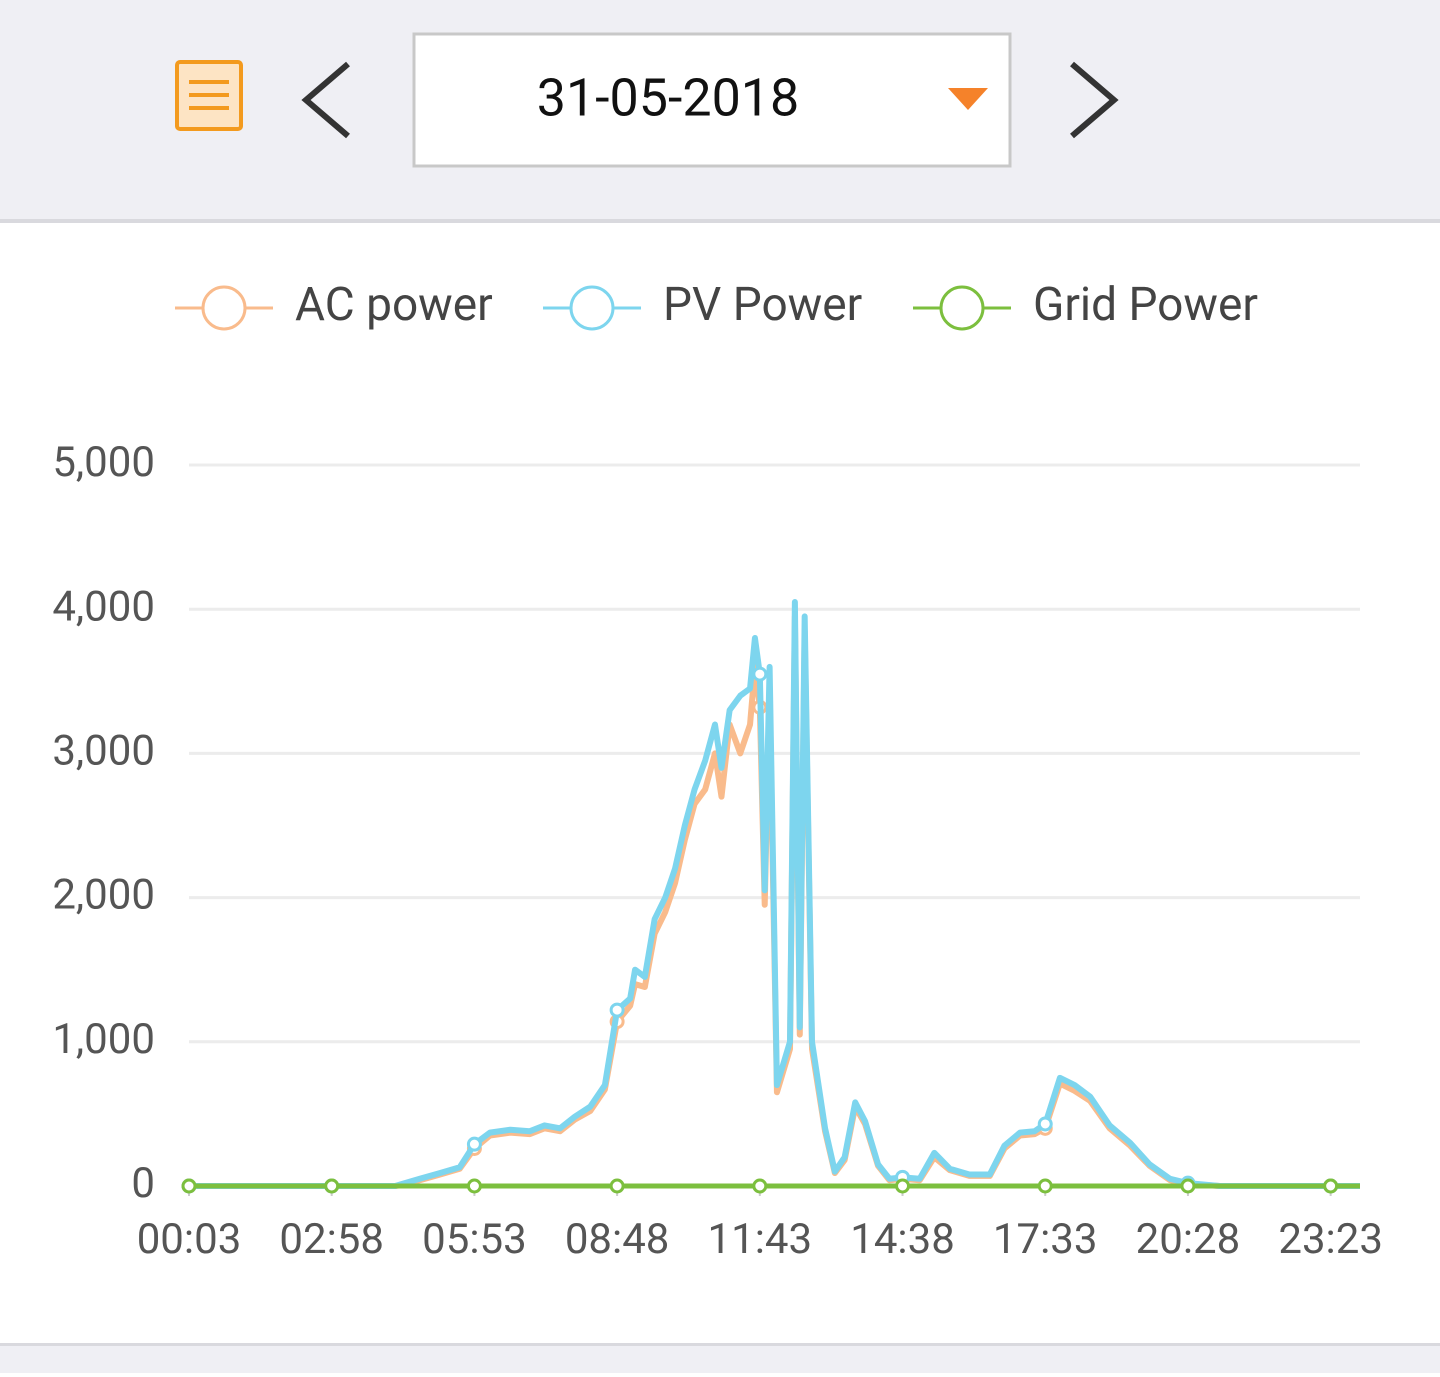 This screenshot has width=1440, height=1377. Describe the element at coordinates (331, 1239) in the screenshot. I see `x-tick-label: 02:58` at that location.